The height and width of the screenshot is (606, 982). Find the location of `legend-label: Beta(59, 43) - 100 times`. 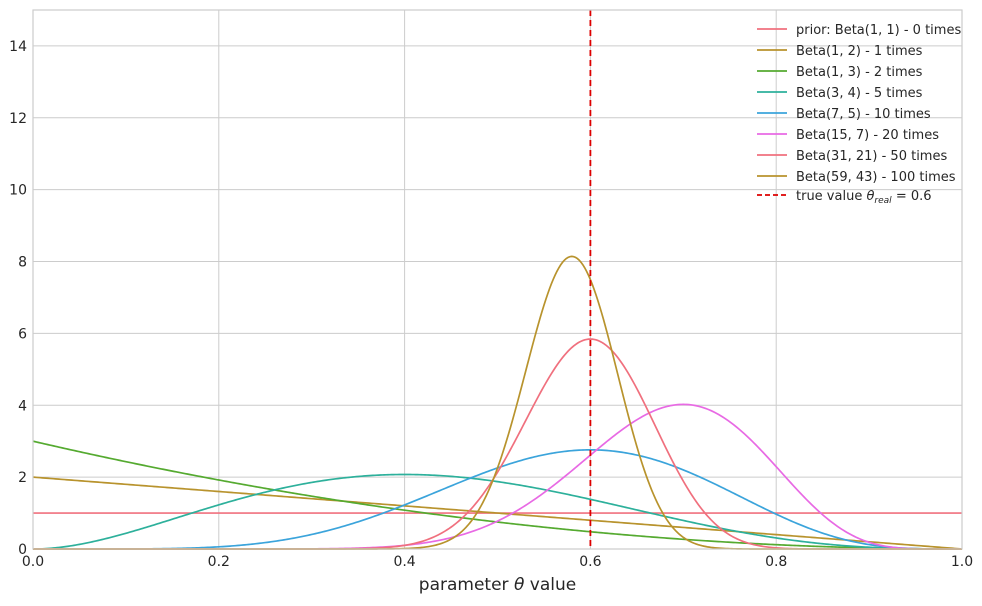

legend-label: Beta(59, 43) - 100 times is located at coordinates (876, 177).